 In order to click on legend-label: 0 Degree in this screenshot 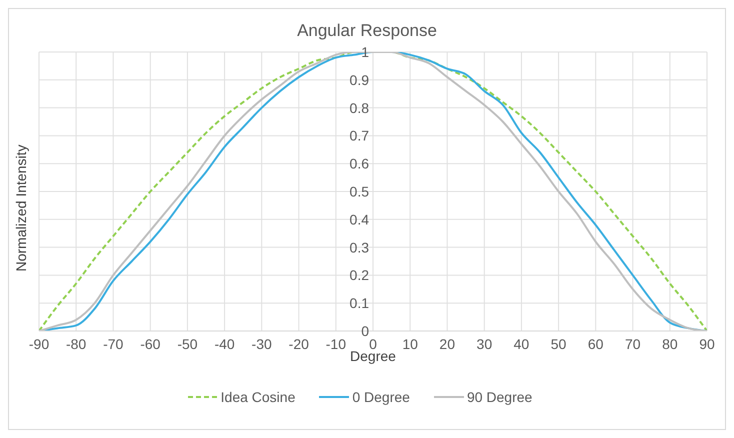, I will do `click(380, 397)`.